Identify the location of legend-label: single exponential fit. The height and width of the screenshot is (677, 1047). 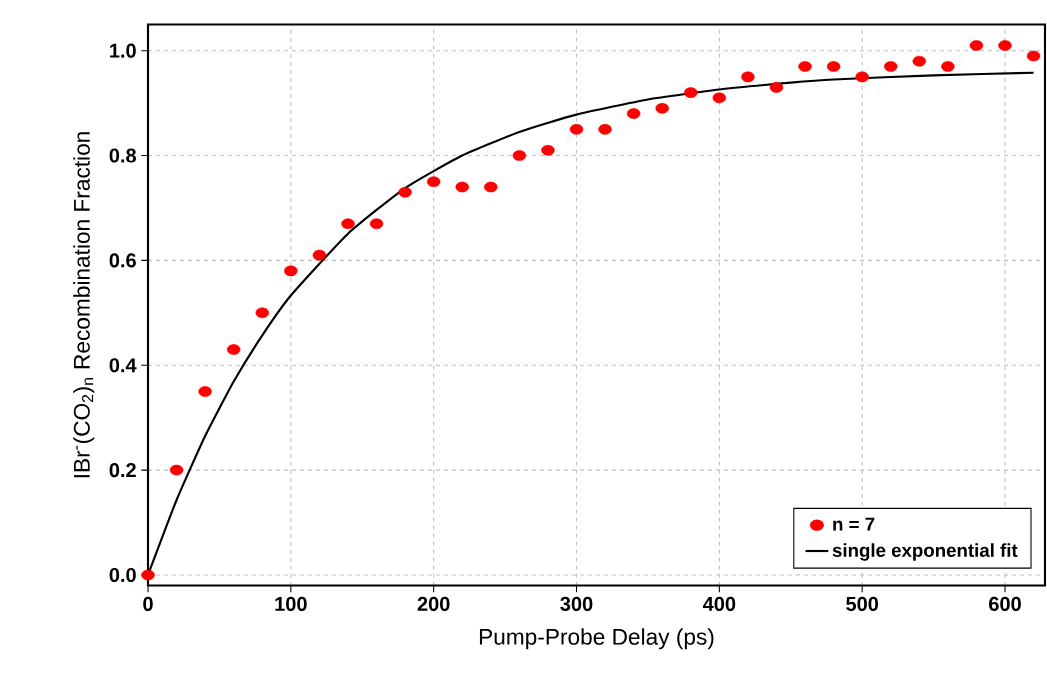
(925, 552).